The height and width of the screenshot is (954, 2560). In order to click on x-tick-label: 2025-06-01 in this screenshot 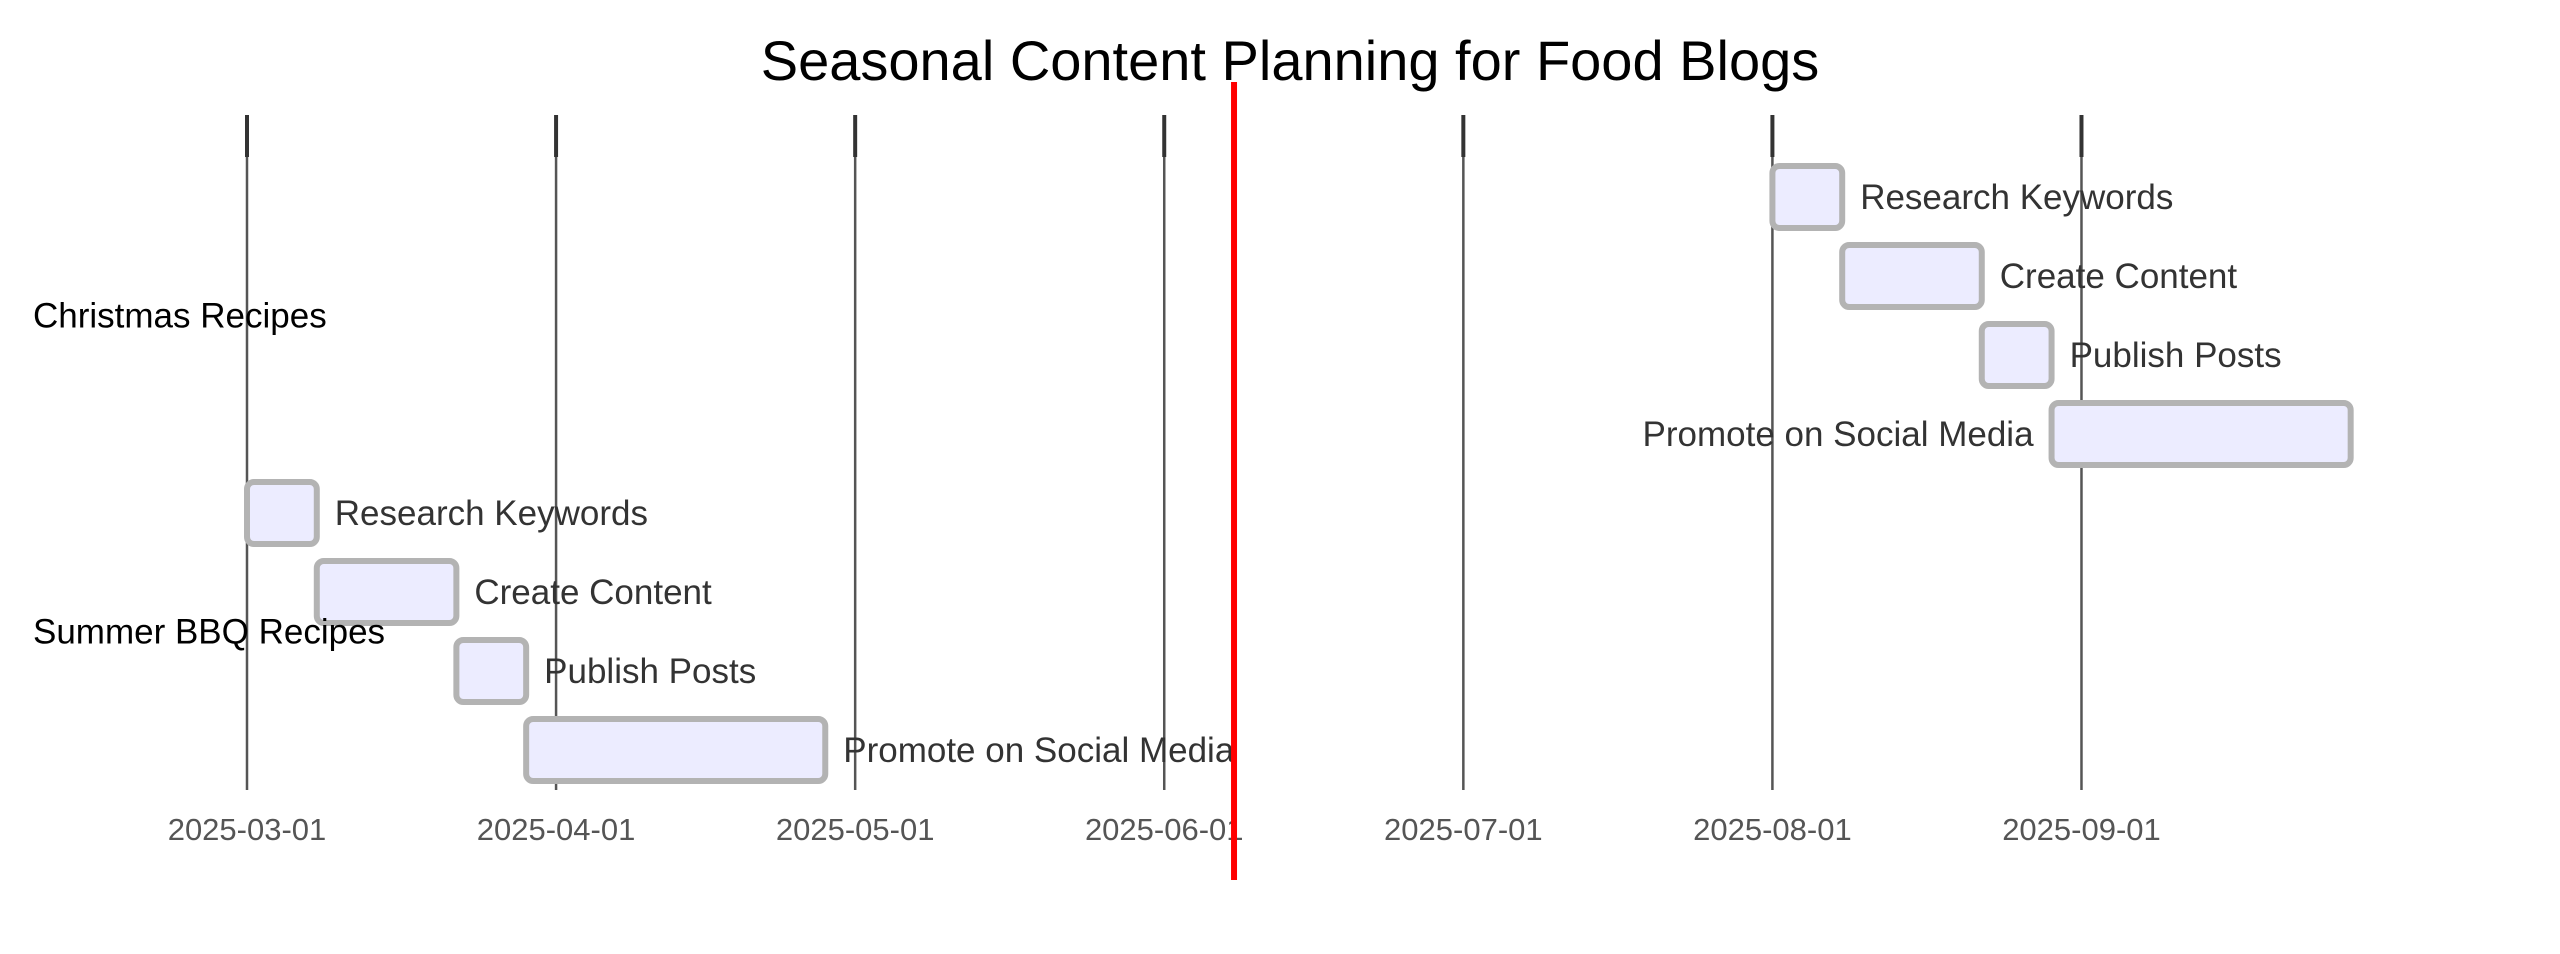, I will do `click(1164, 829)`.